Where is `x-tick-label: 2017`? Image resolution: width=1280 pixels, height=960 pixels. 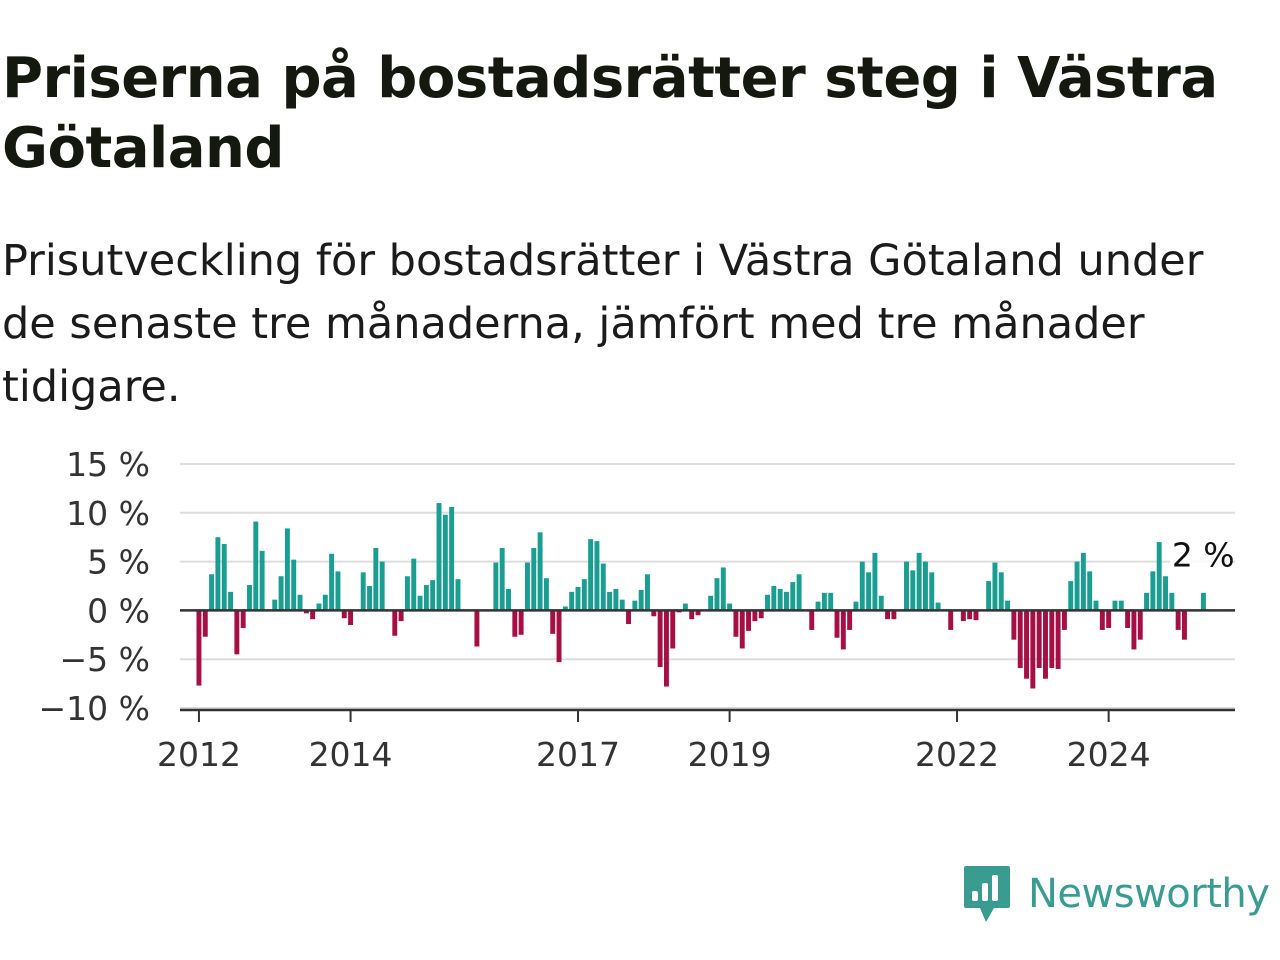 x-tick-label: 2017 is located at coordinates (578, 754).